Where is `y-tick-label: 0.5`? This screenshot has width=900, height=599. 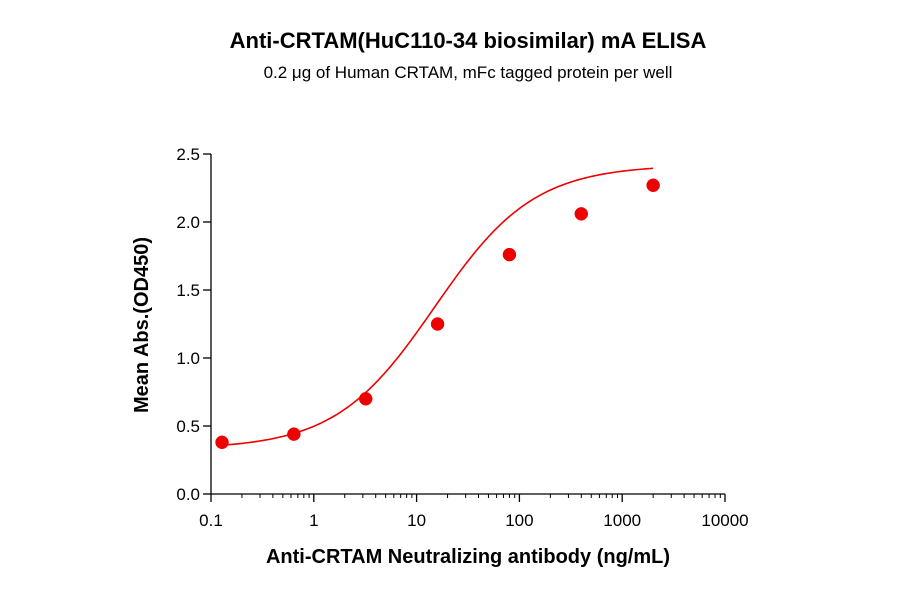 y-tick-label: 0.5 is located at coordinates (188, 426).